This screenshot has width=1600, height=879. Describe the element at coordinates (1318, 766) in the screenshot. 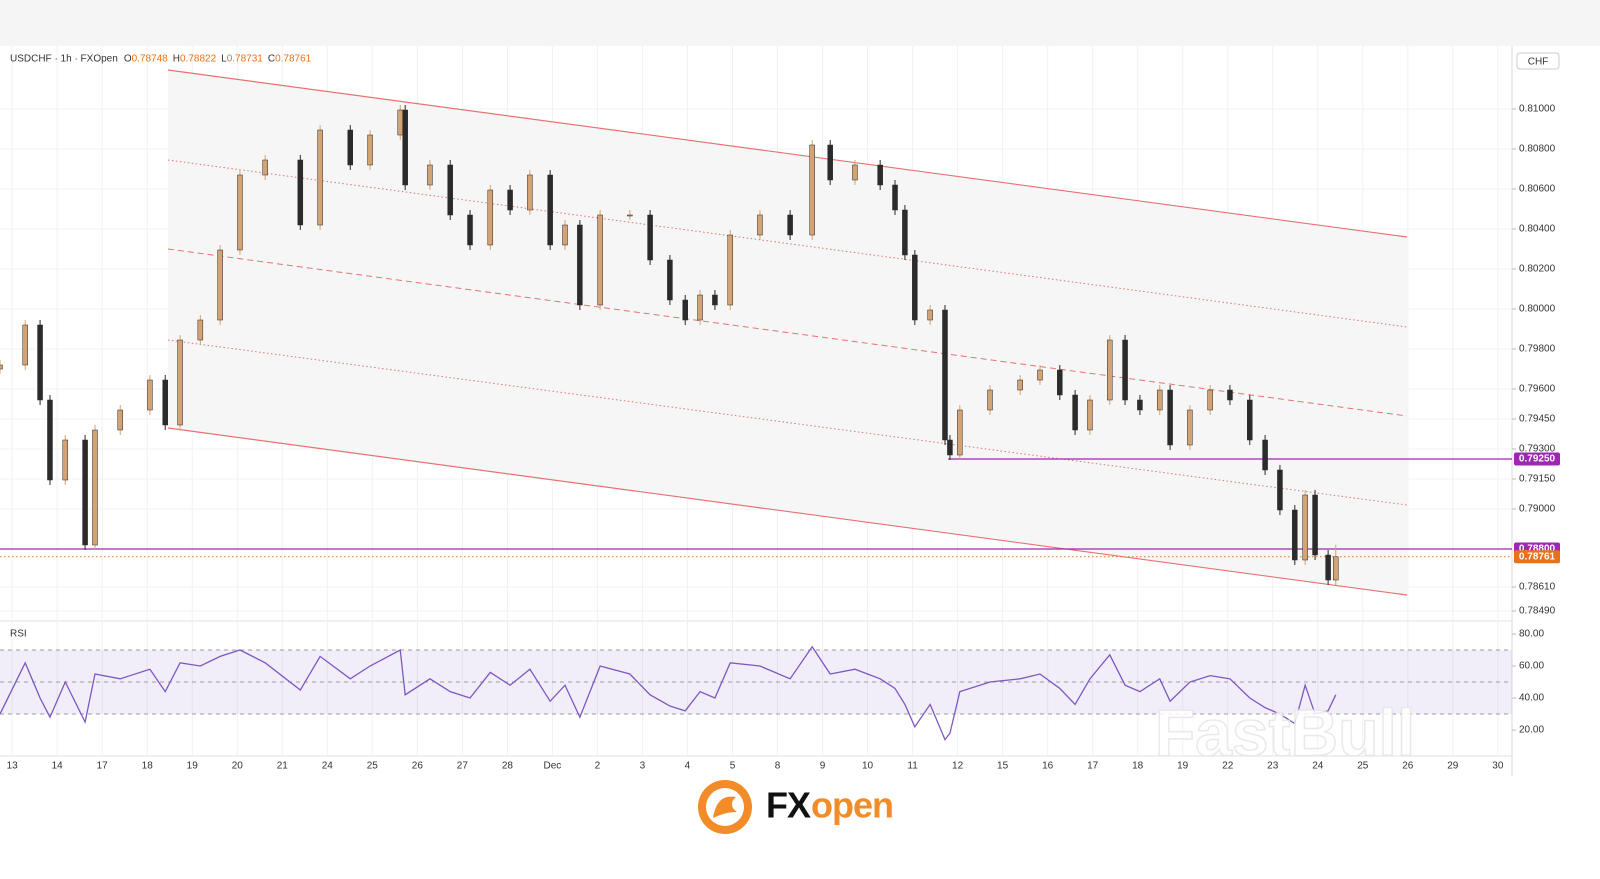

I see `x-tick-label: 24` at that location.